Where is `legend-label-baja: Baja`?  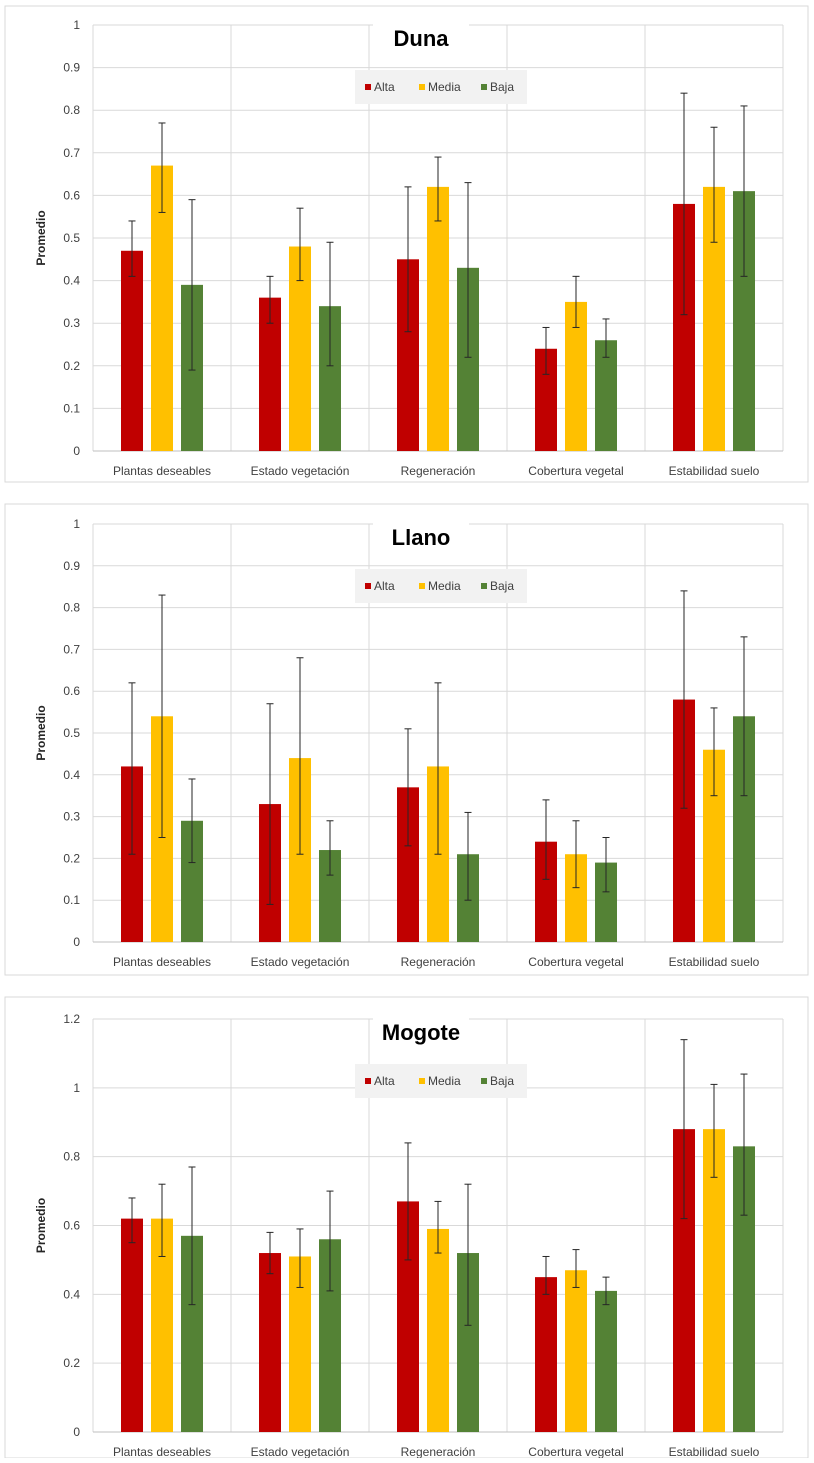
legend-label-baja: Baja is located at coordinates (502, 586).